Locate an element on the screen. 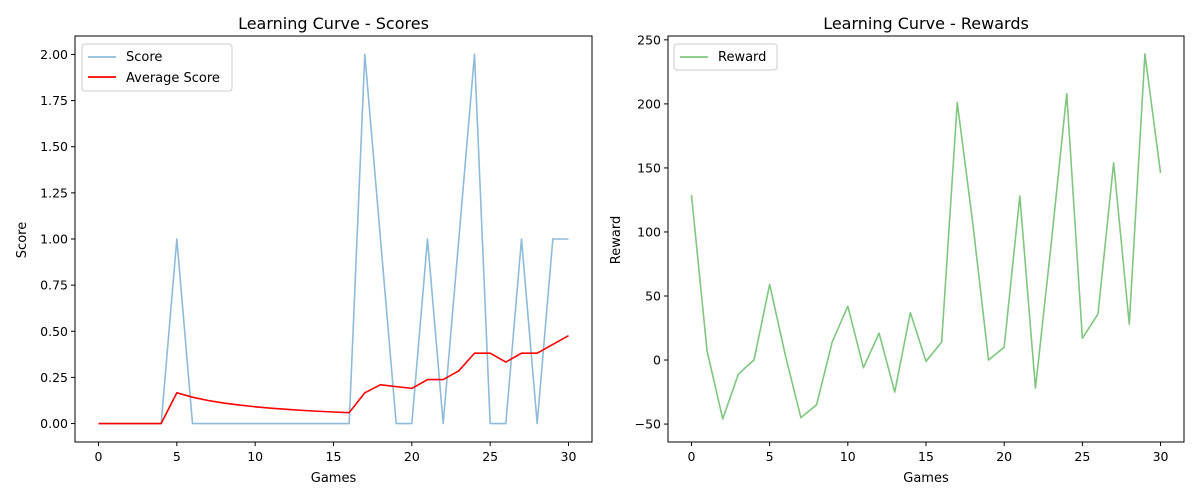 The image size is (1200, 500). y-tick-label: 2.00 is located at coordinates (54, 54).